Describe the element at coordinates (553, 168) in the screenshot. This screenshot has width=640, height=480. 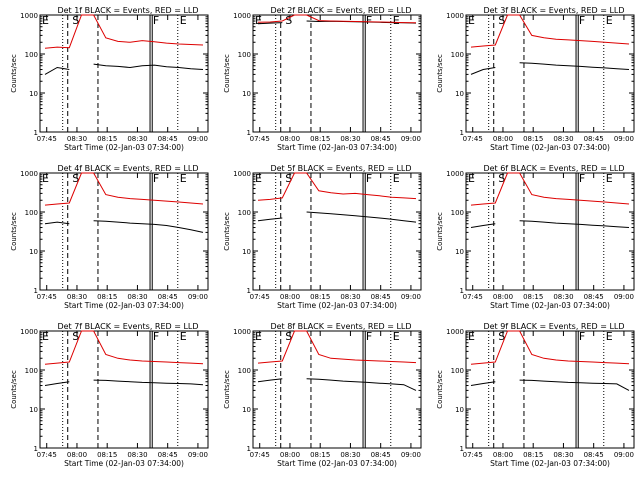
I see `panel-title: Det 6f BLACK = Events, RED = LLD` at that location.